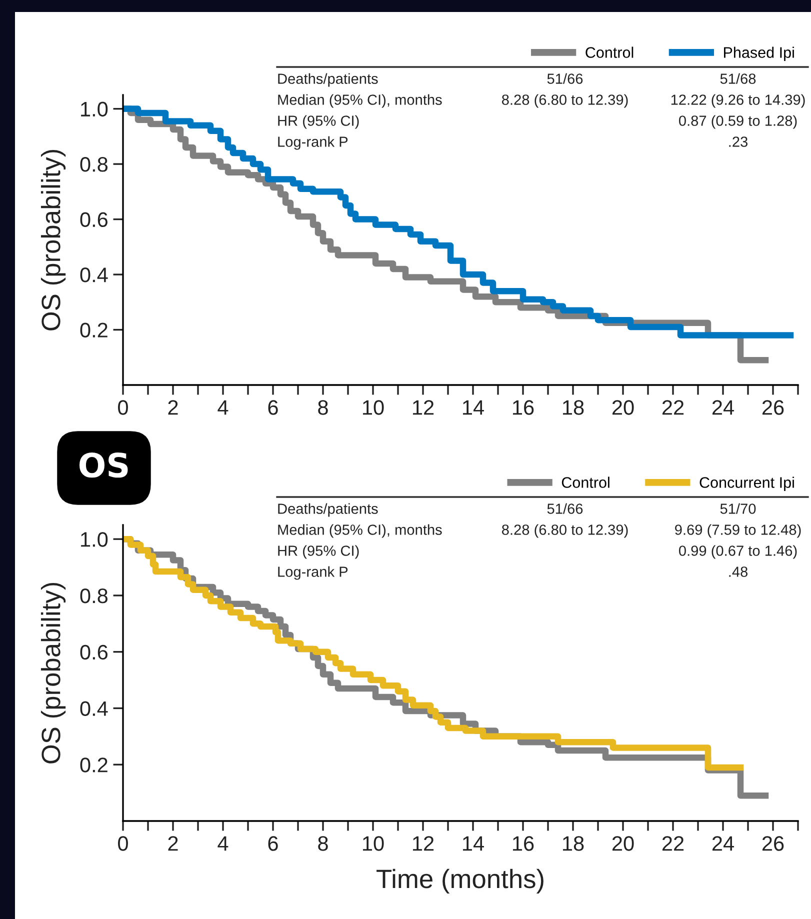 The width and height of the screenshot is (811, 919). Describe the element at coordinates (738, 78) in the screenshot. I see `text: 51/68` at that location.